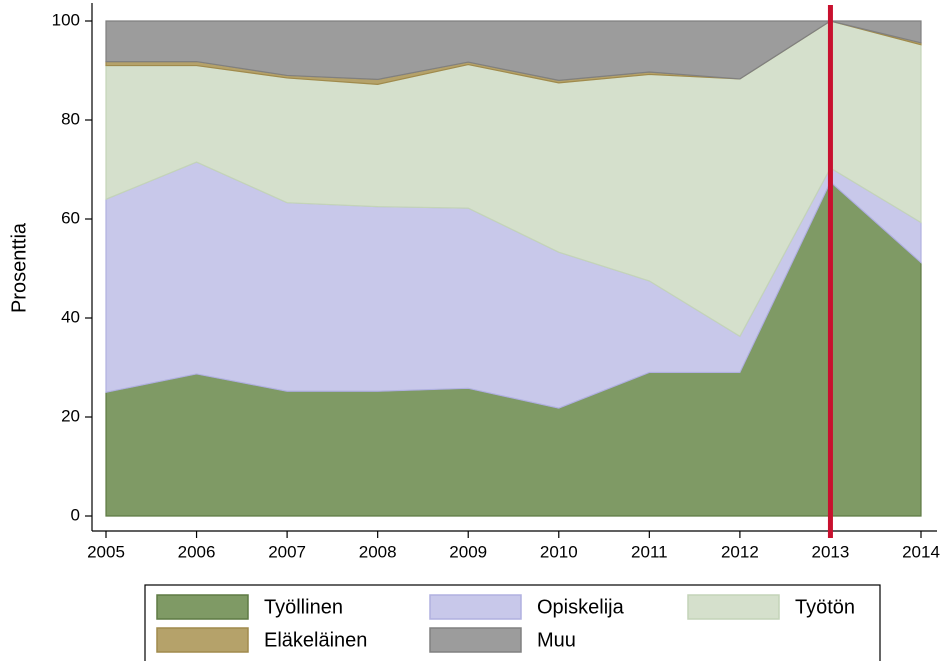 This screenshot has height=661, width=945. Describe the element at coordinates (66, 19) in the screenshot. I see `y-tick-label: 100` at that location.